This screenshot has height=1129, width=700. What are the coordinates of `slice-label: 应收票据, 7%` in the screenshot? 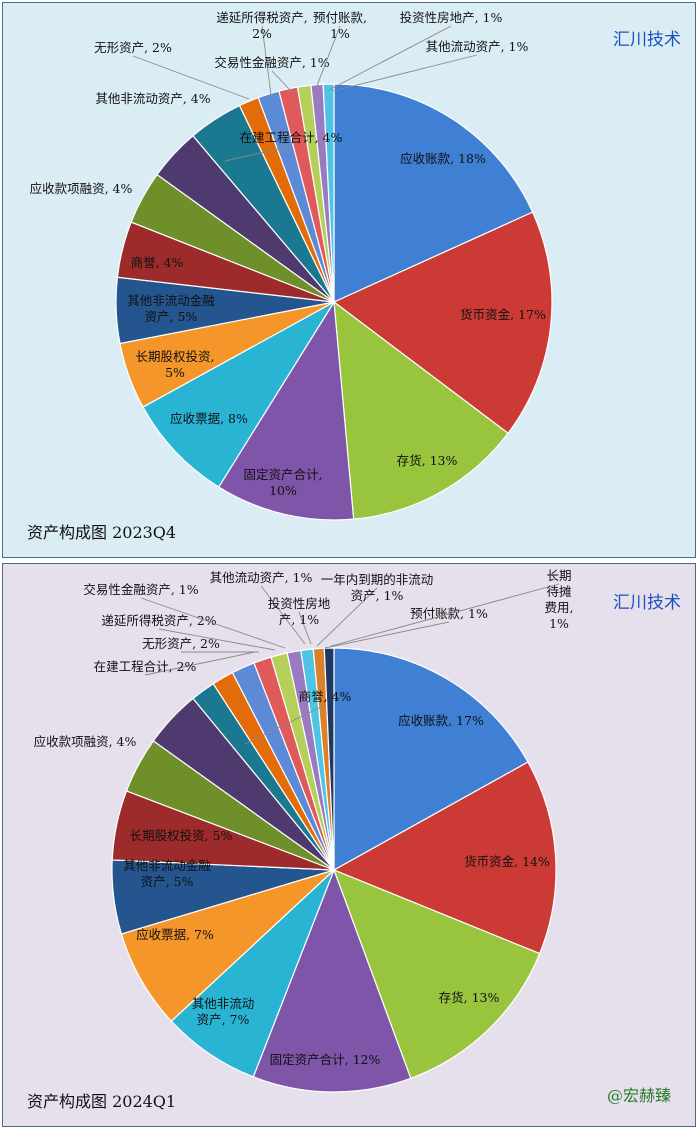 It's located at (175, 934).